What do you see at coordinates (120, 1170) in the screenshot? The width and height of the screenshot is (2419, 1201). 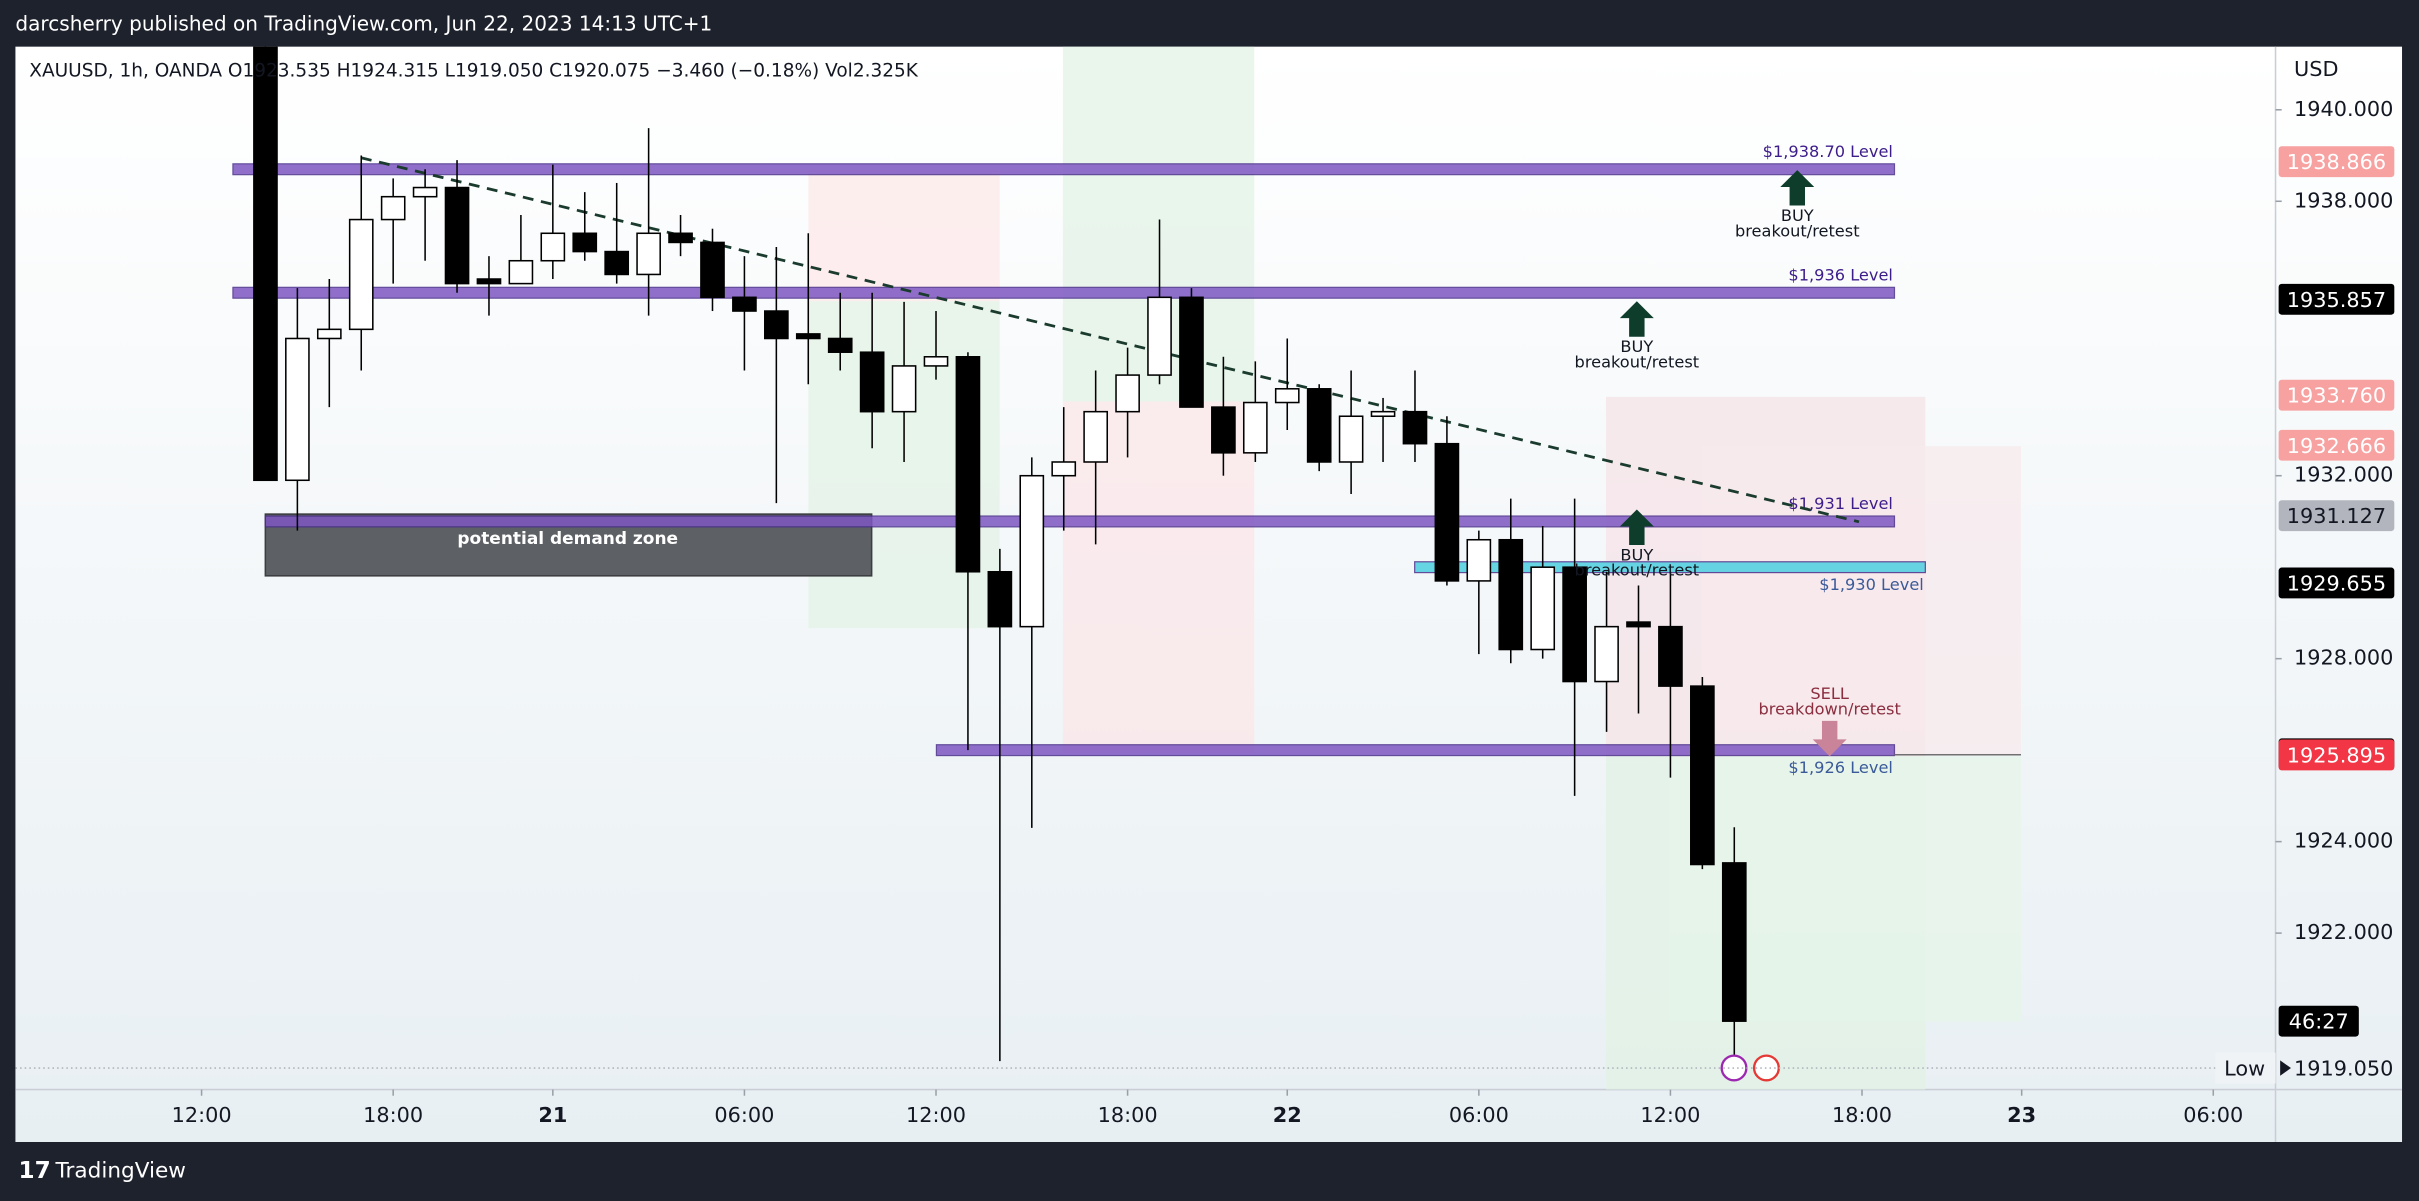 I see `brand: TradingView` at bounding box center [120, 1170].